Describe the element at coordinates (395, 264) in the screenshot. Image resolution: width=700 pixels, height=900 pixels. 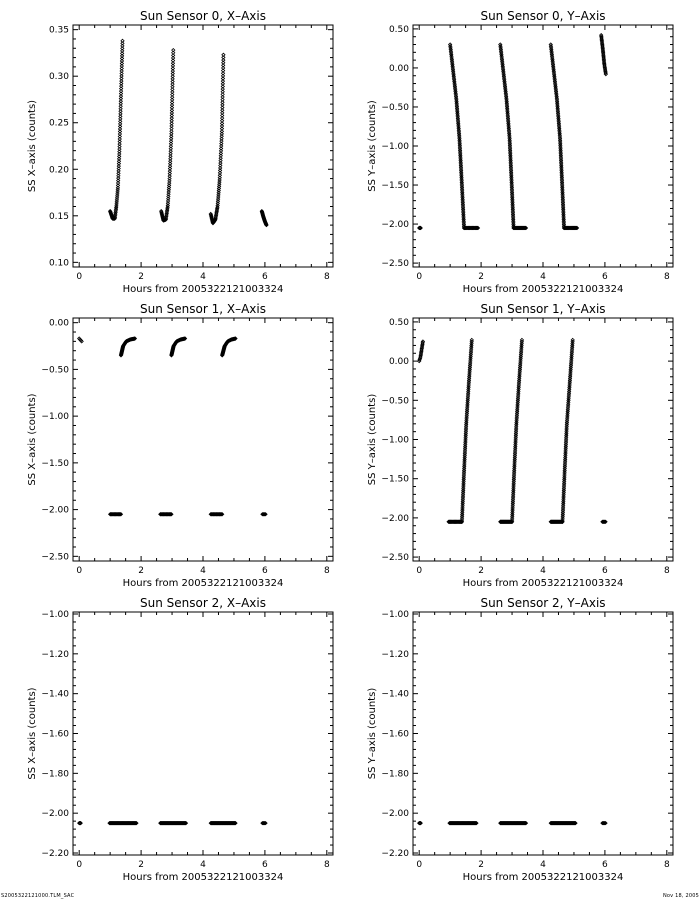
I see `y-tick-label: −2.50` at that location.